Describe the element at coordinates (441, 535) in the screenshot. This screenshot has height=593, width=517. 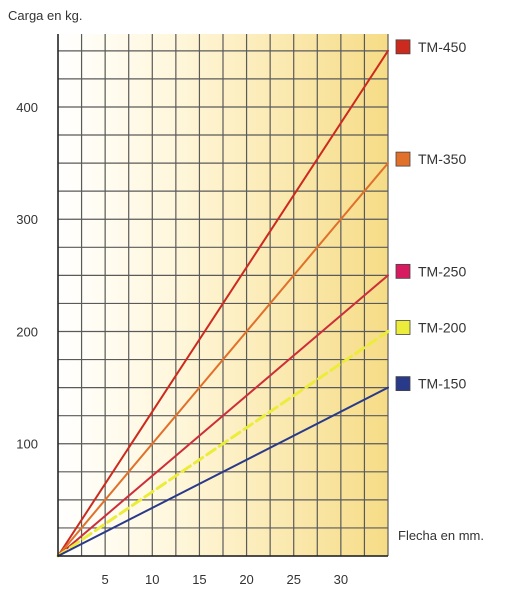
I see `x-axis-title: Flecha en mm.` at that location.